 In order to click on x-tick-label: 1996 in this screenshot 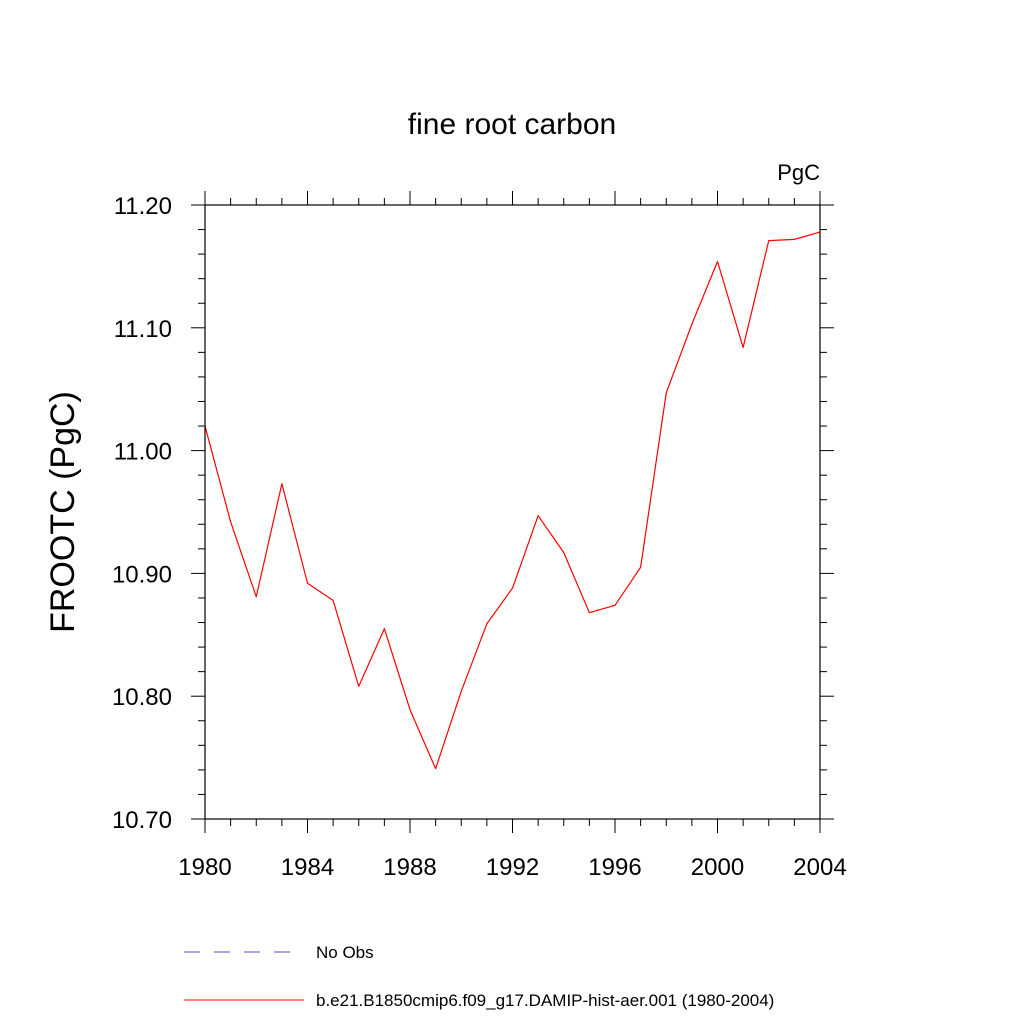, I will do `click(614, 867)`.